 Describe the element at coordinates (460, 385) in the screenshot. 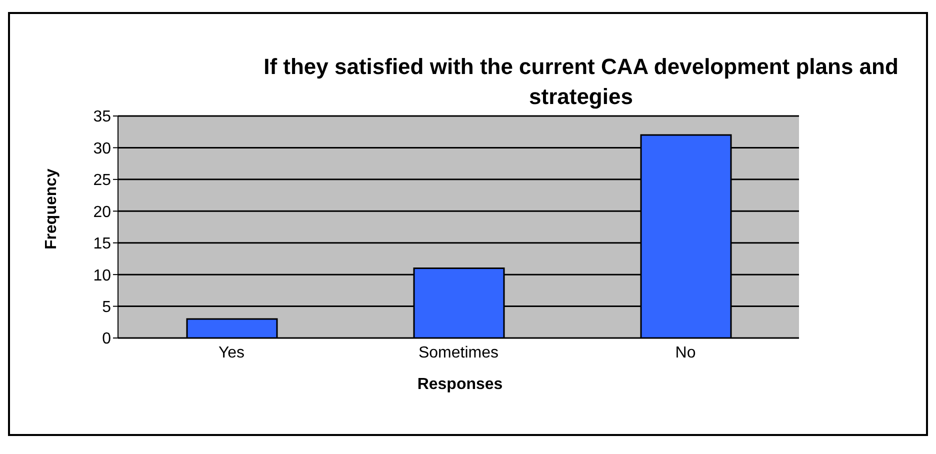

I see `x-axis-title: Responses` at that location.